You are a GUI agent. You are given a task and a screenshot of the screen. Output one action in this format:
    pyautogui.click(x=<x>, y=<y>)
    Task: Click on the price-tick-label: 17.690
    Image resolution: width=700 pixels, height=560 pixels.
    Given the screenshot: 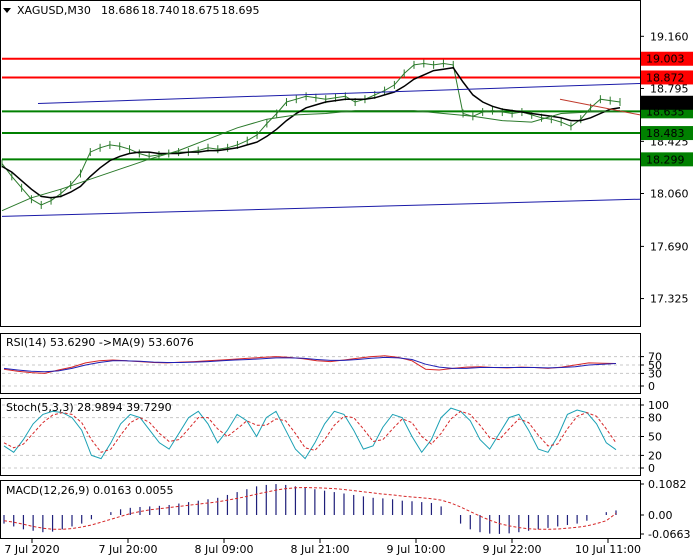 What is the action you would take?
    pyautogui.click(x=669, y=246)
    